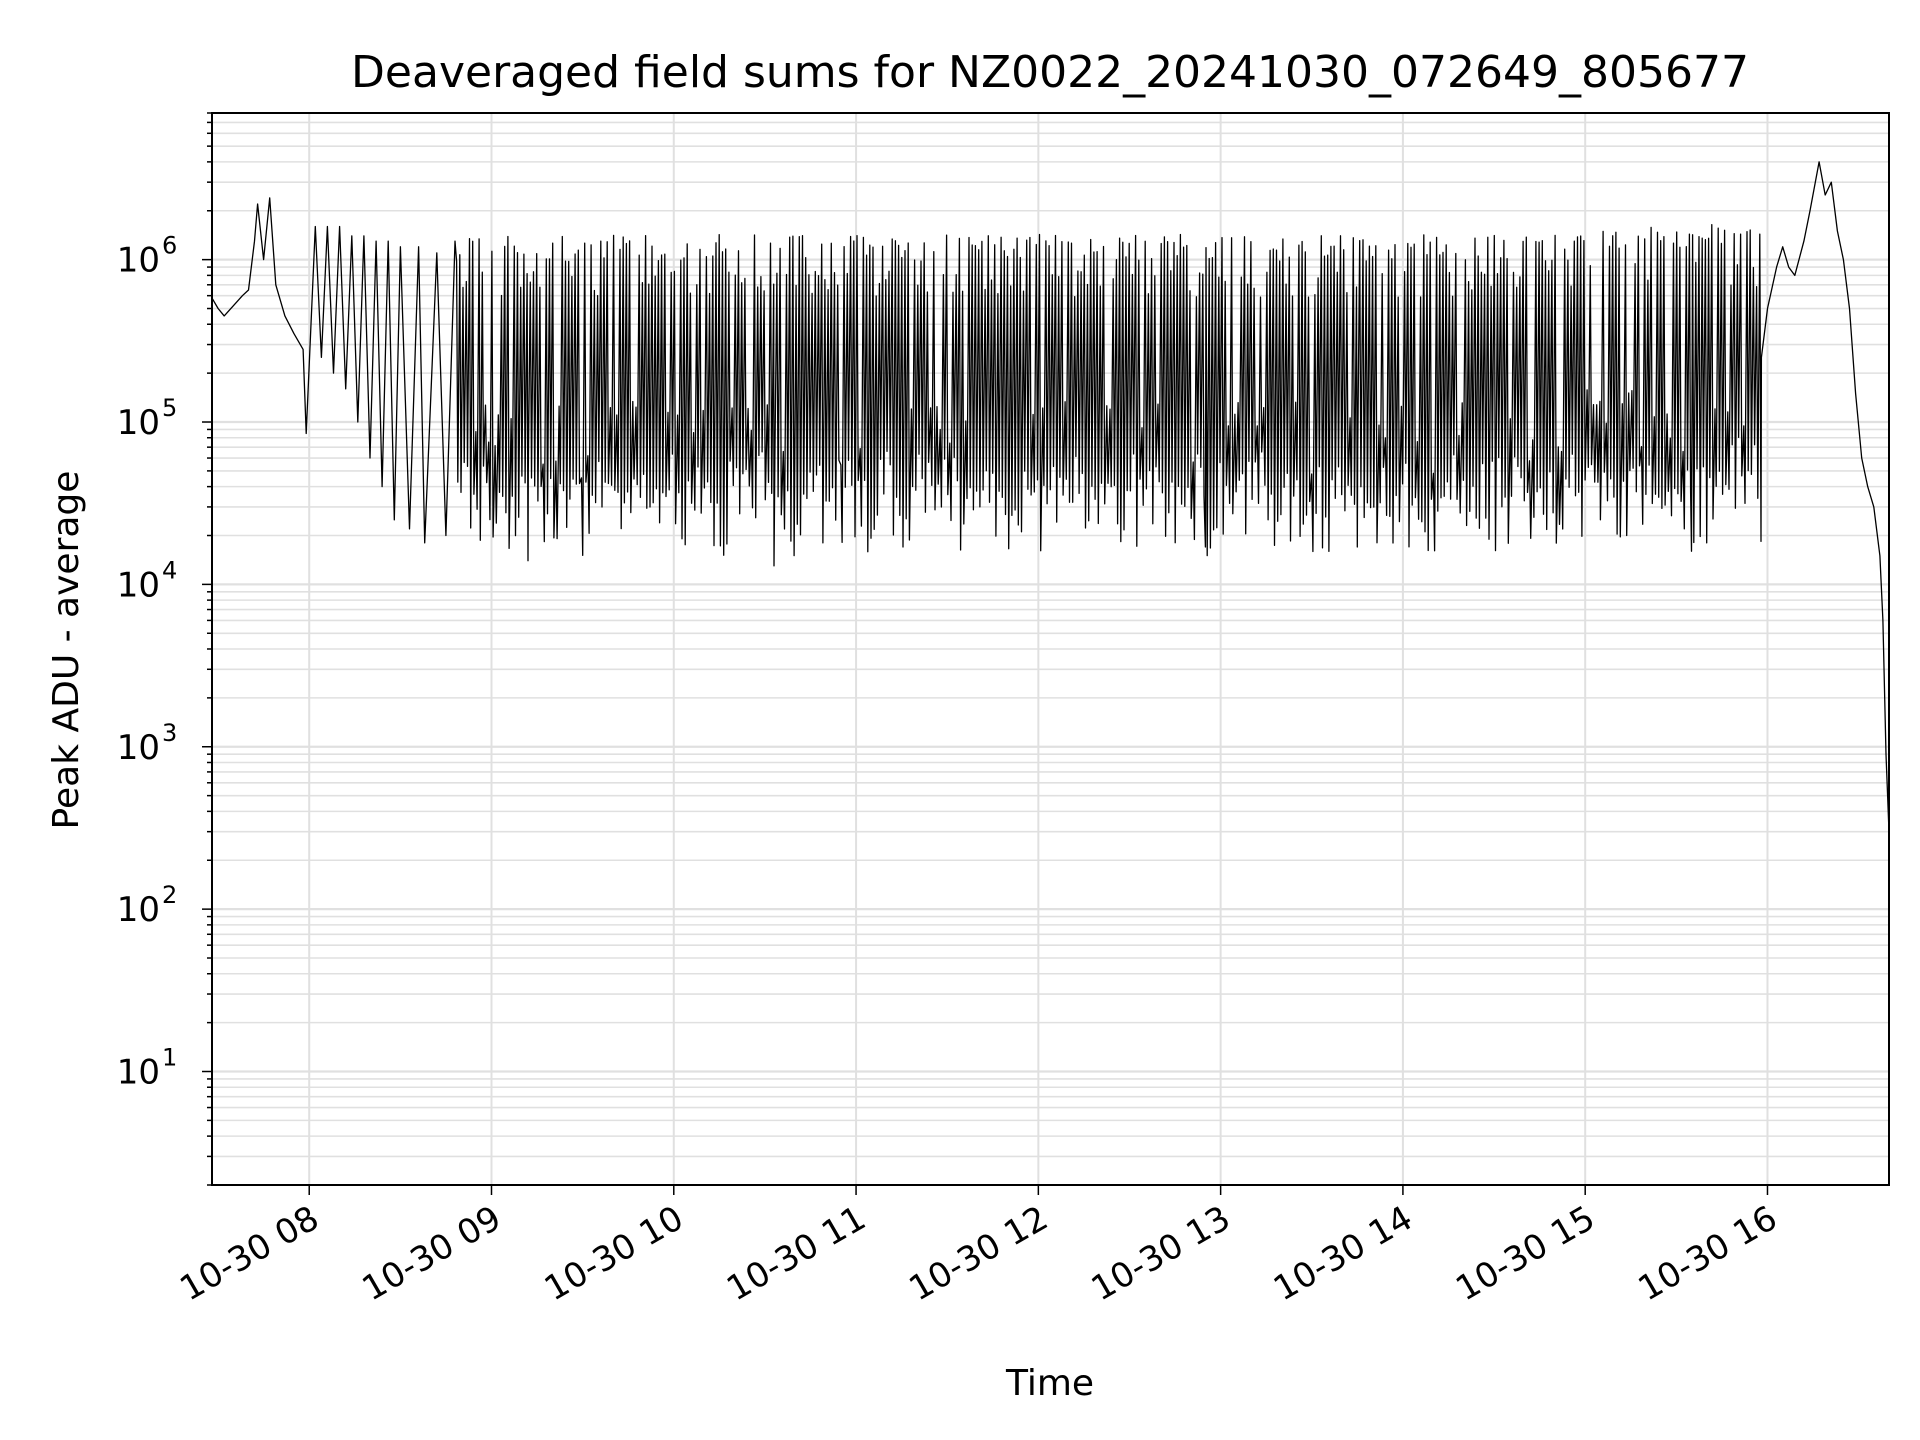 This screenshot has height=1440, width=1920. I want to click on x-tick-label: 10-30 10, so click(614, 1253).